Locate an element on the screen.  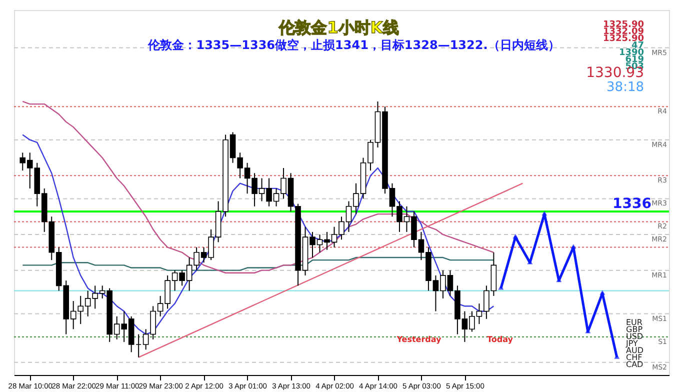
annotation: GBP is located at coordinates (634, 329).